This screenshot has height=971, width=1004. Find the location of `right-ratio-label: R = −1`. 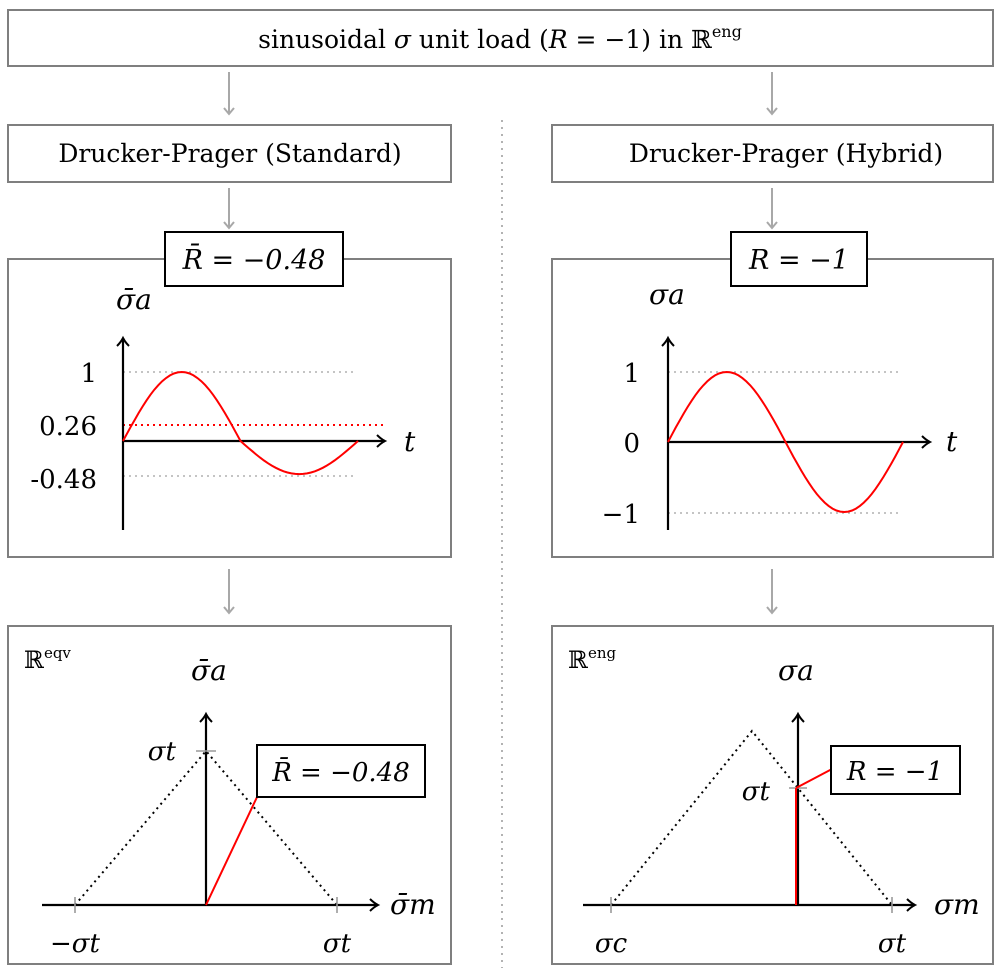

right-ratio-label: R = −1 is located at coordinates (798, 260).